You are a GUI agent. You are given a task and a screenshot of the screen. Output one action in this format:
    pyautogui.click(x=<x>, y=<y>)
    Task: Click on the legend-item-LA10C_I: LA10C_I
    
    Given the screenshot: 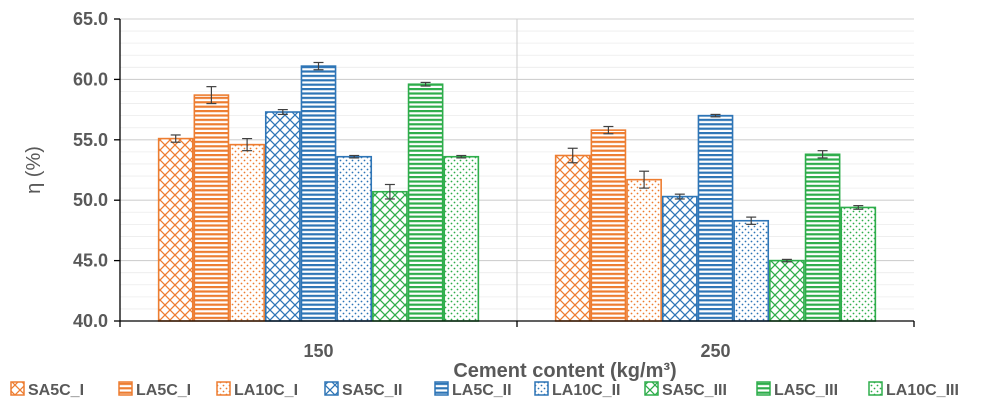 What is the action you would take?
    pyautogui.click(x=257, y=390)
    